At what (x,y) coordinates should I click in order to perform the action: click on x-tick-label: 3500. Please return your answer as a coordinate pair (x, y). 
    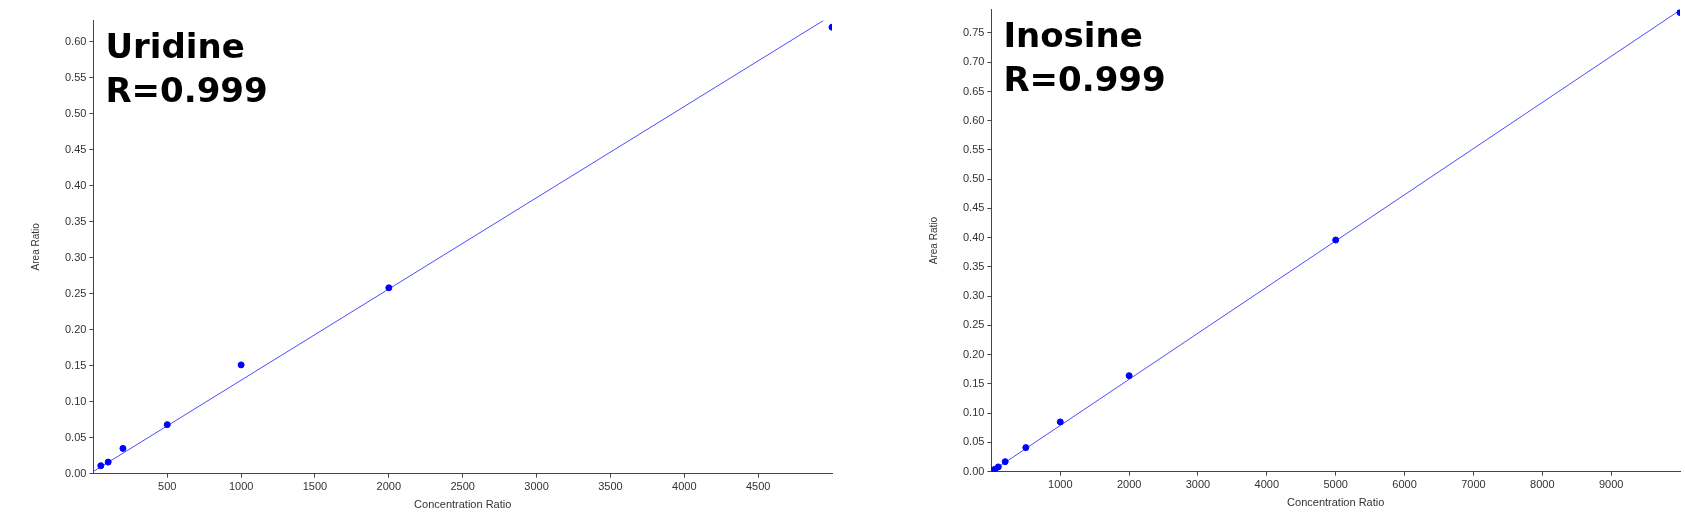
    Looking at the image, I should click on (610, 486).